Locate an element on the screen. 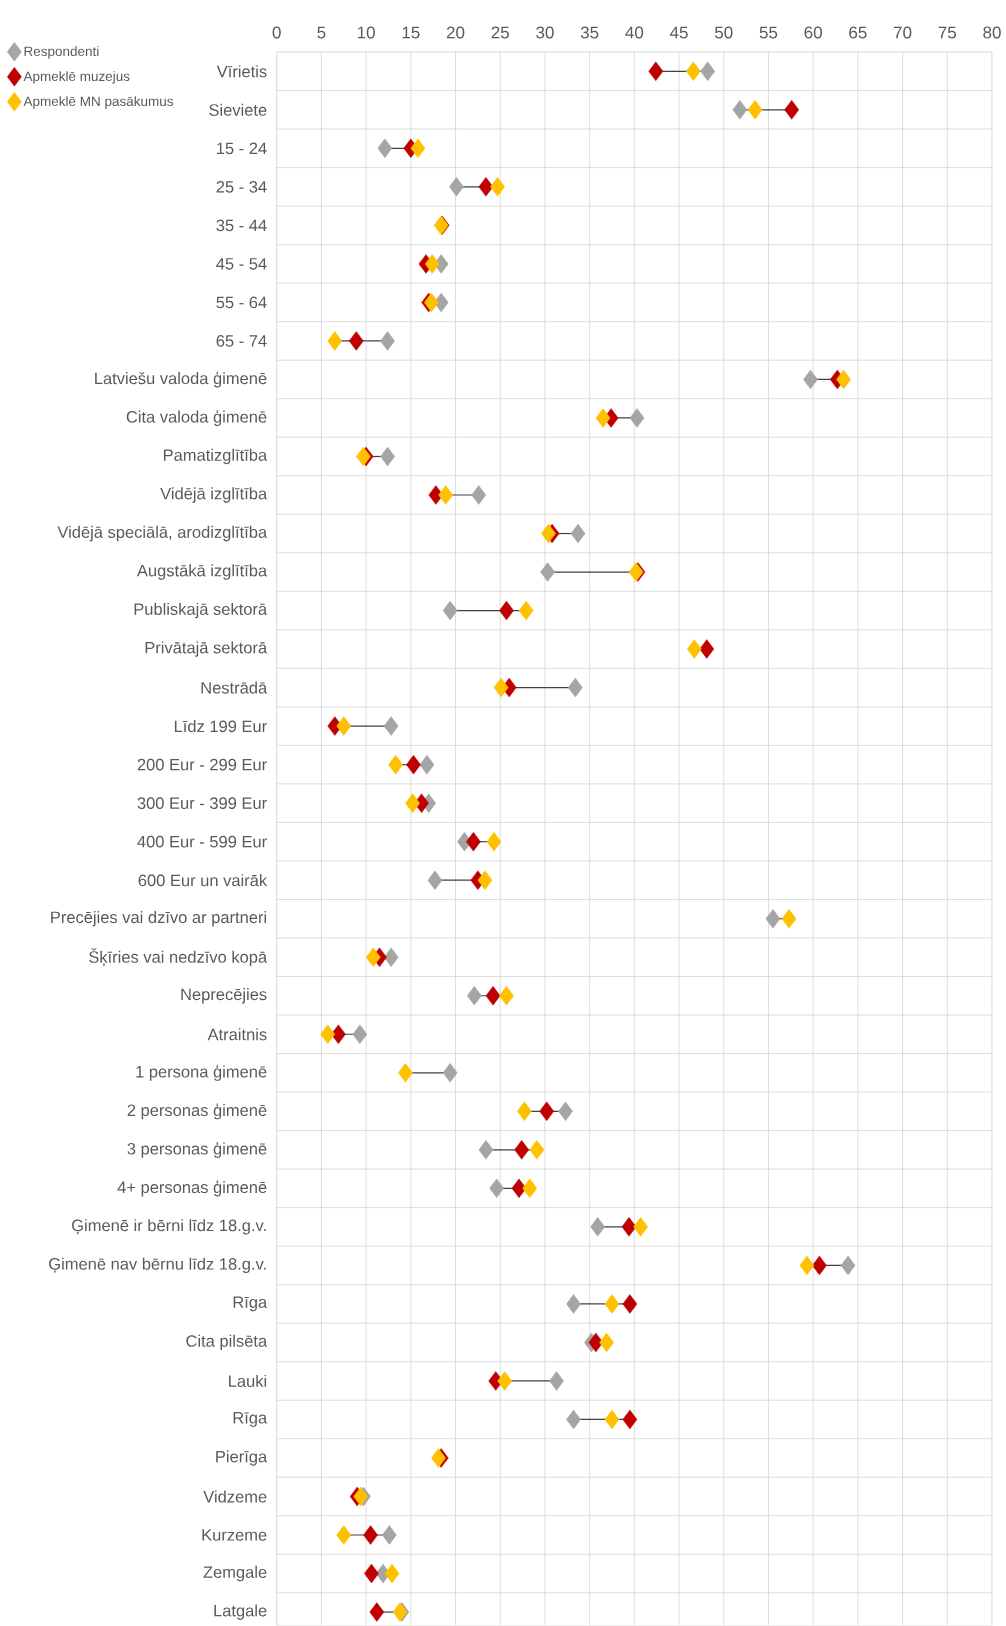 This screenshot has height=1626, width=1006. y-tick-label: 3 personas ģimenē is located at coordinates (197, 1149).